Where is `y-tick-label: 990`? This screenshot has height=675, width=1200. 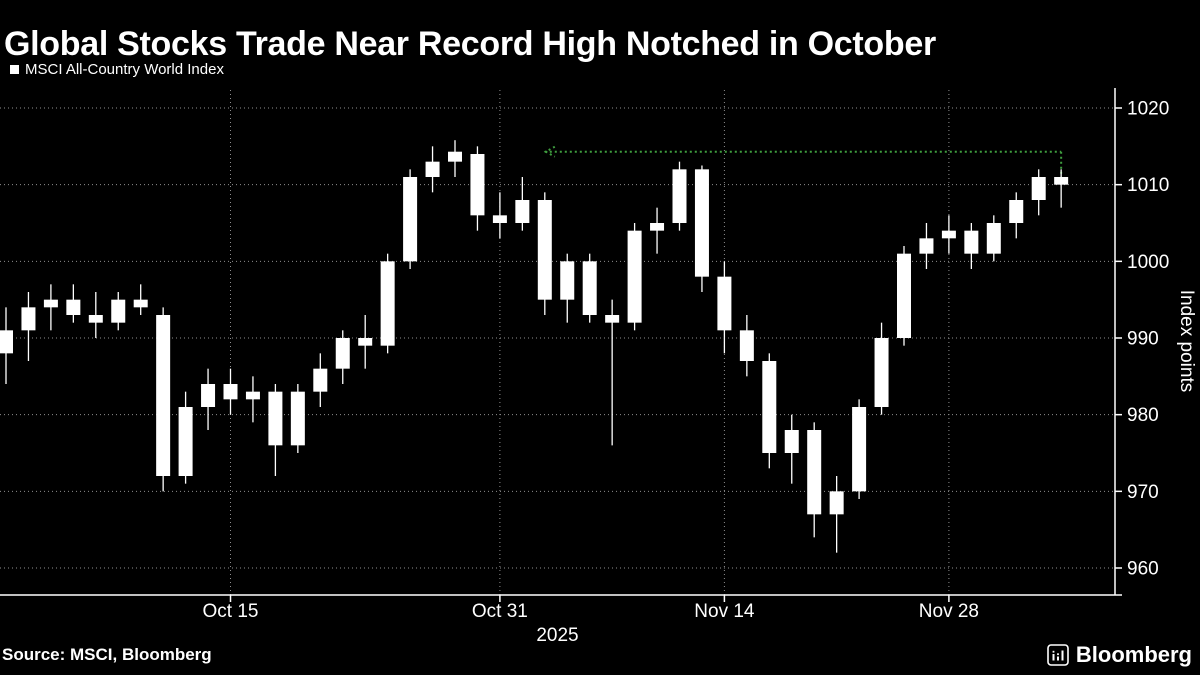 y-tick-label: 990 is located at coordinates (1143, 339).